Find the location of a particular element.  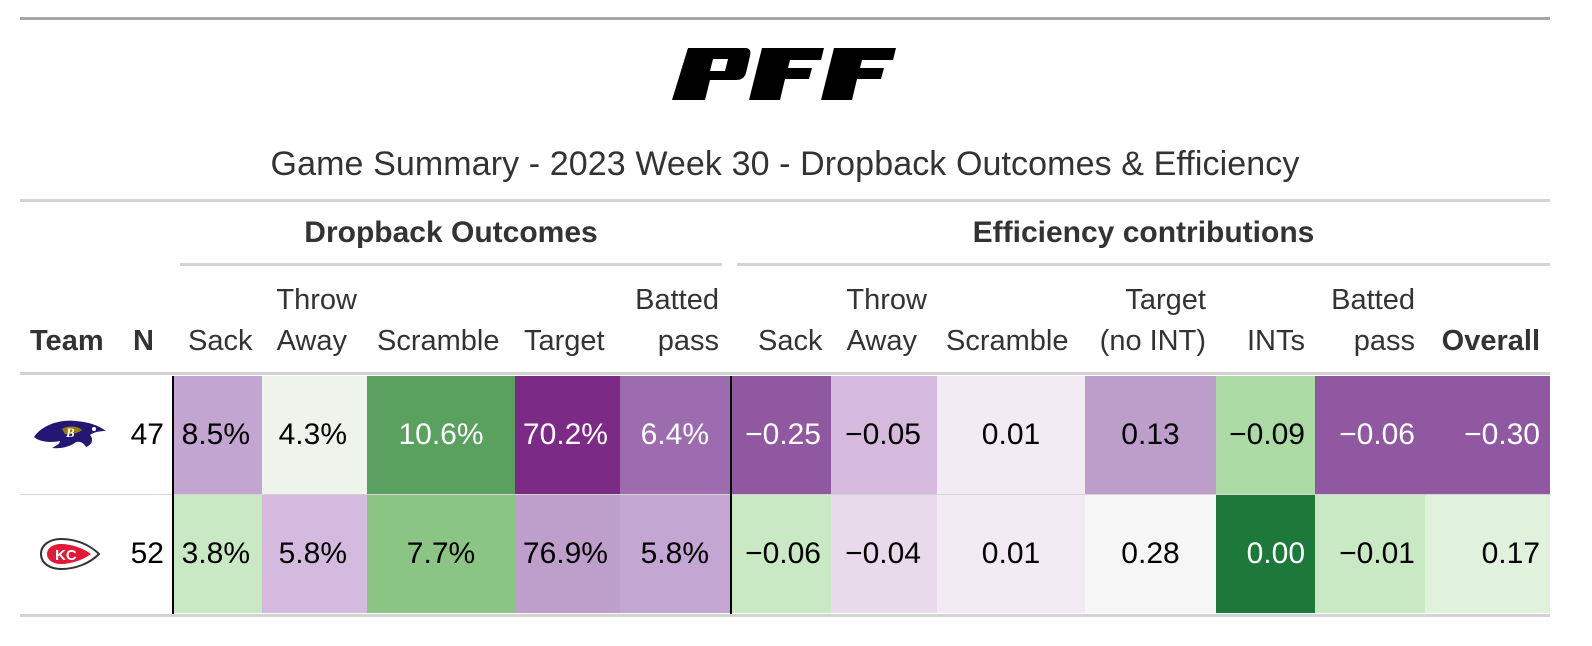

bottom-rule is located at coordinates (785, 615).